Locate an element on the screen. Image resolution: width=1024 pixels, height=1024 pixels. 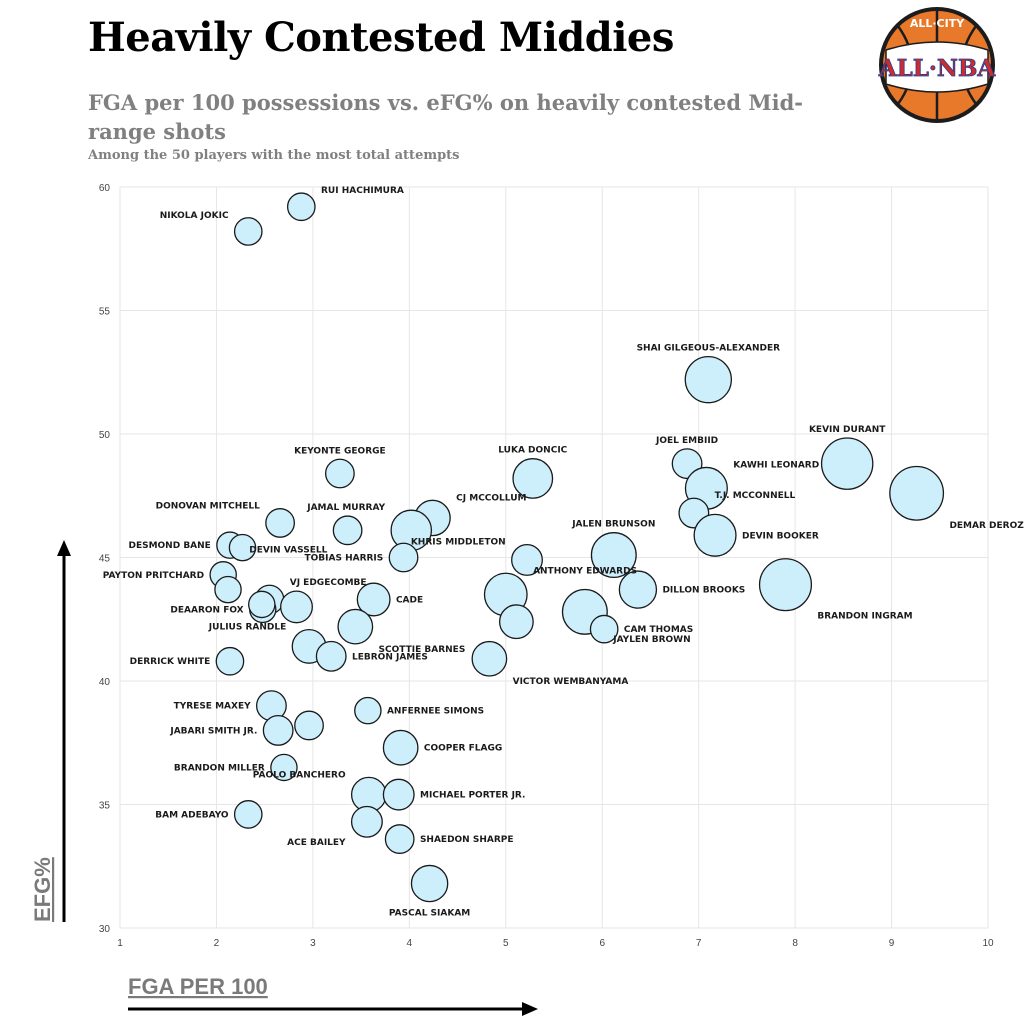
y-tick-label: 45 is located at coordinates (105, 559).